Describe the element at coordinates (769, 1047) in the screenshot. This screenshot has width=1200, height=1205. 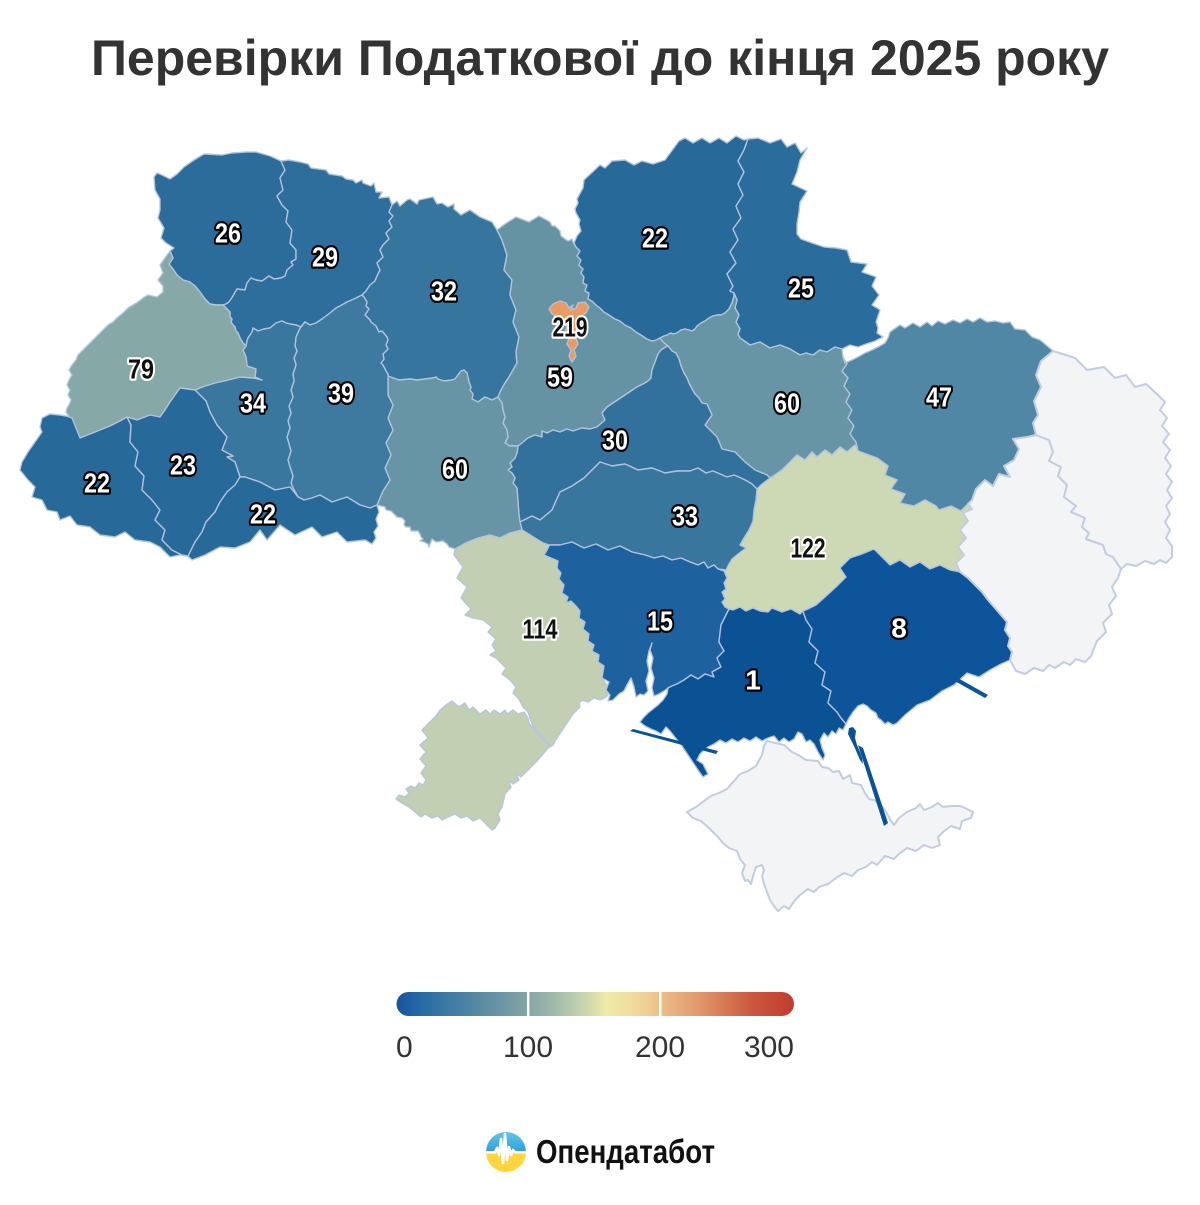
I see `svg-text: 300` at that location.